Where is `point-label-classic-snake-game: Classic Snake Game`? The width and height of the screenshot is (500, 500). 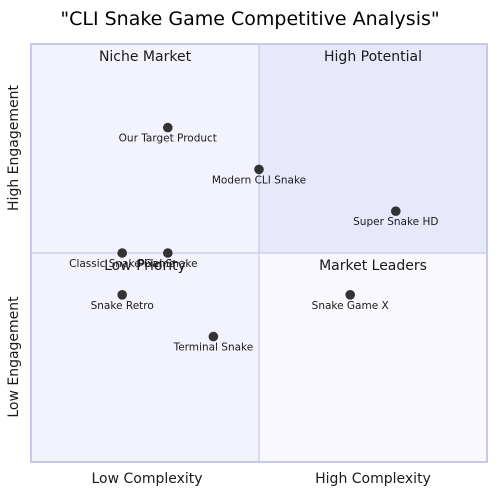
point-label-classic-snake-game: Classic Snake Game is located at coordinates (122, 264).